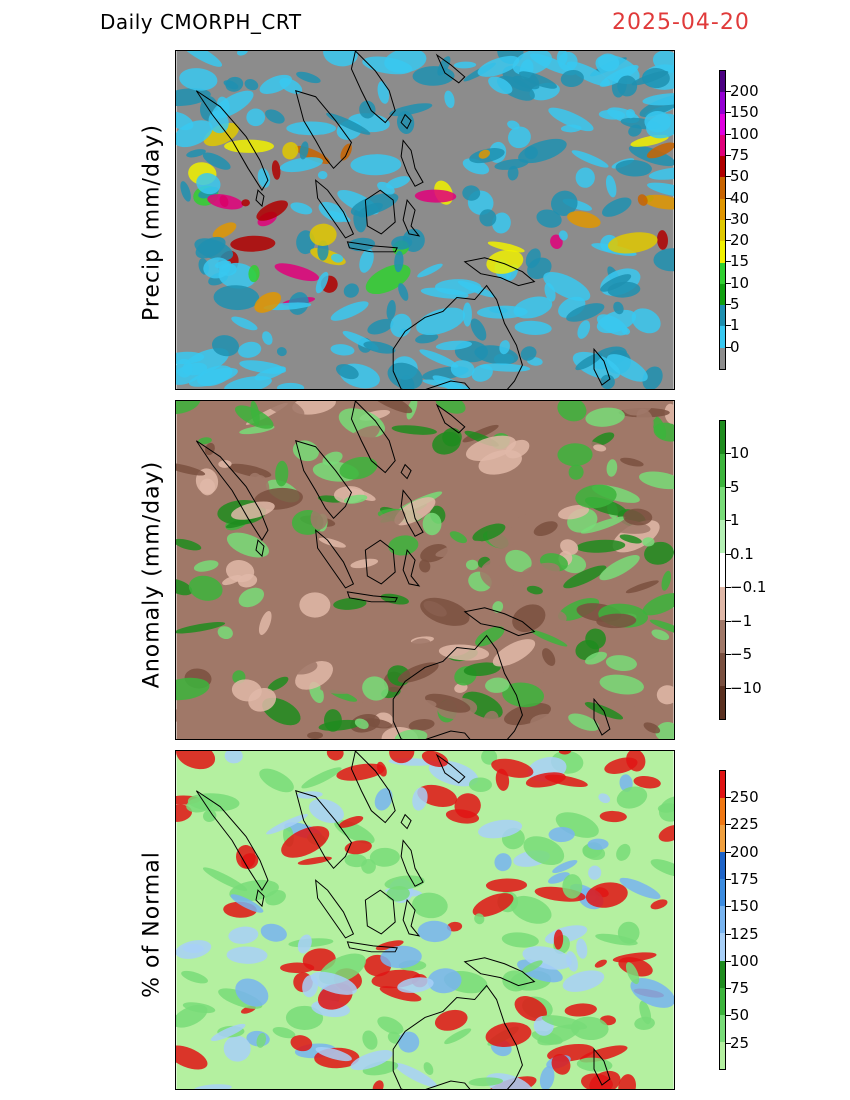 The image size is (850, 1100). I want to click on colorbar-tick-label: 100, so click(744, 133).